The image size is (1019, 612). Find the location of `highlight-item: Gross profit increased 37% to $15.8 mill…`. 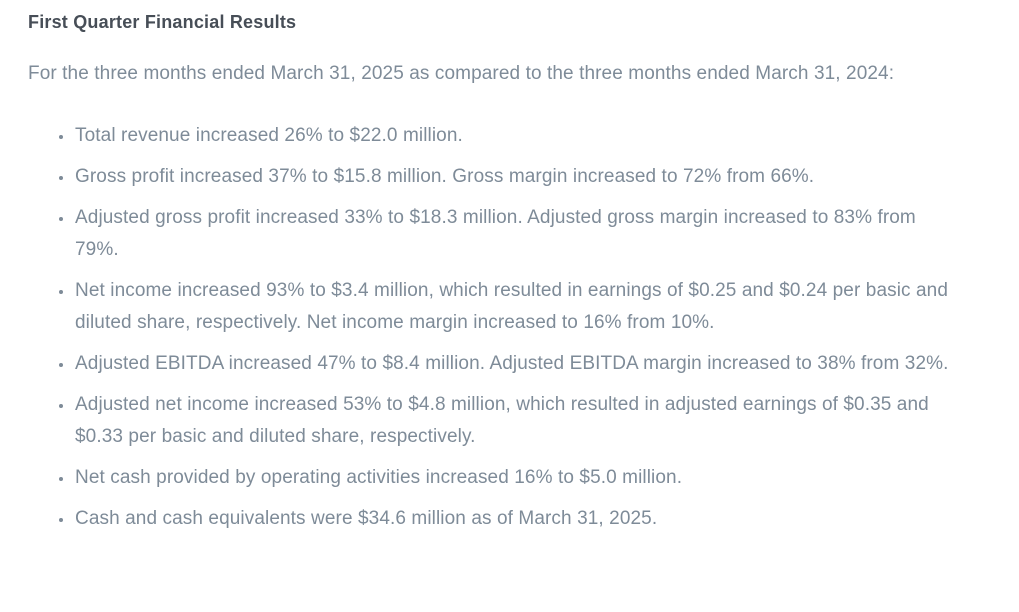

highlight-item: Gross profit increased 37% to $15.8 mill… is located at coordinates (518, 177).